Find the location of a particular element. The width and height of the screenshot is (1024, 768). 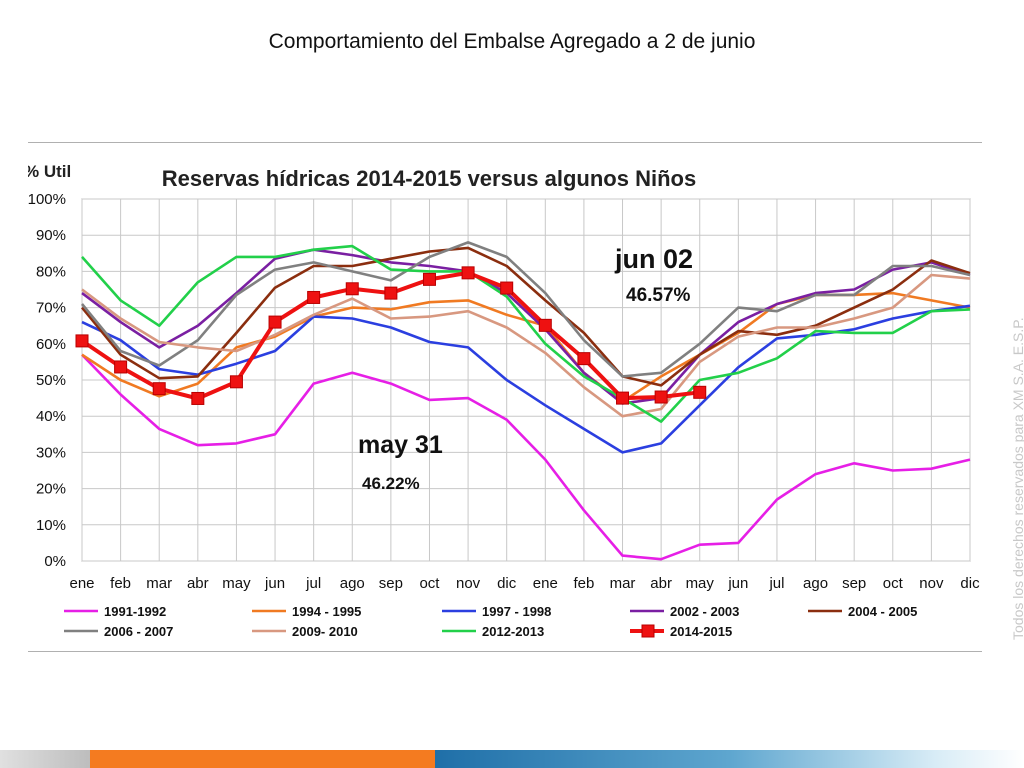

legend-label: 2004 - 2005 is located at coordinates (882, 611).